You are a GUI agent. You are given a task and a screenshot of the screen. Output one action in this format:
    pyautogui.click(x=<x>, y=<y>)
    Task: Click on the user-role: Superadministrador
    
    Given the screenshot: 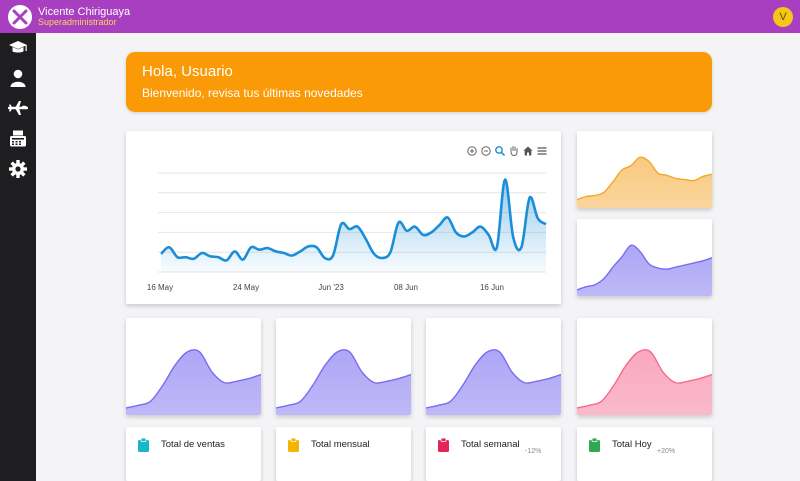 What is the action you would take?
    pyautogui.click(x=77, y=22)
    